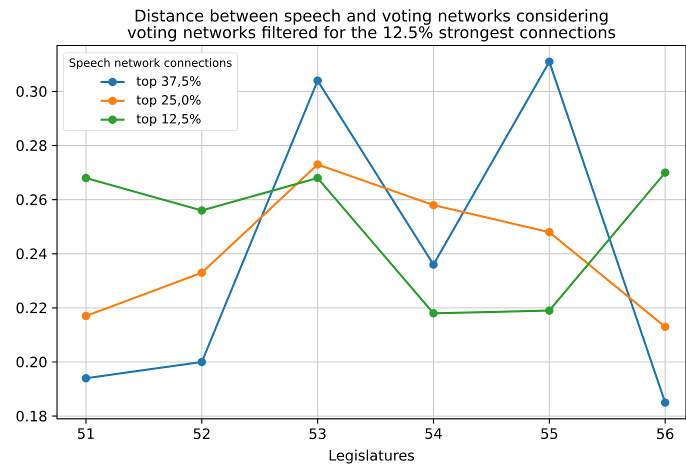 The image size is (686, 465). I want to click on x-tick-label: 51, so click(86, 433).